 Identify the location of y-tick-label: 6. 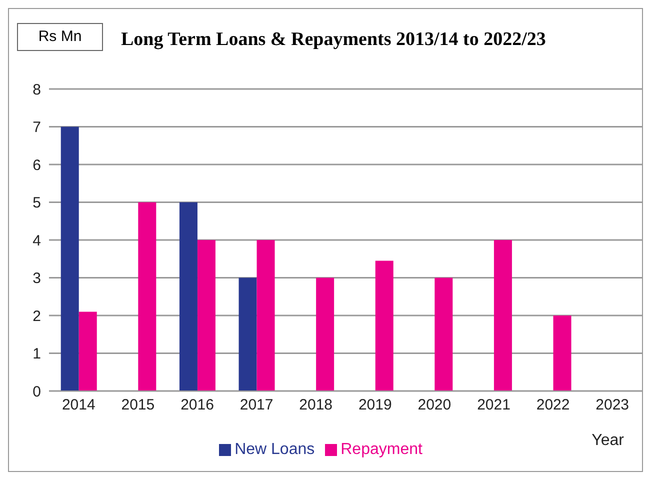
(36, 165).